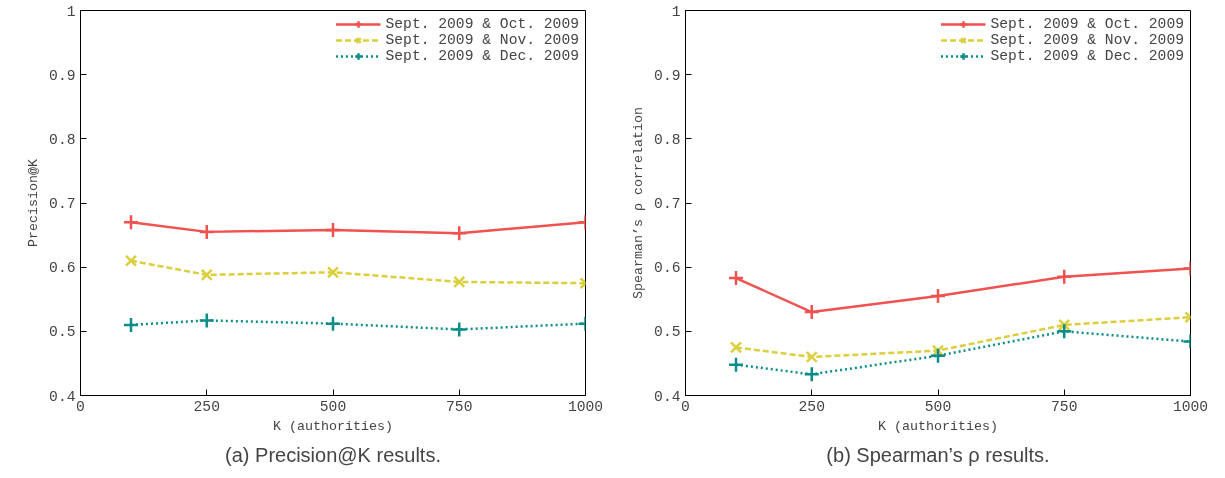 The height and width of the screenshot is (478, 1225). Describe the element at coordinates (639, 203) in the screenshot. I see `y-axis-title: Spearman’s ρ correlation` at that location.